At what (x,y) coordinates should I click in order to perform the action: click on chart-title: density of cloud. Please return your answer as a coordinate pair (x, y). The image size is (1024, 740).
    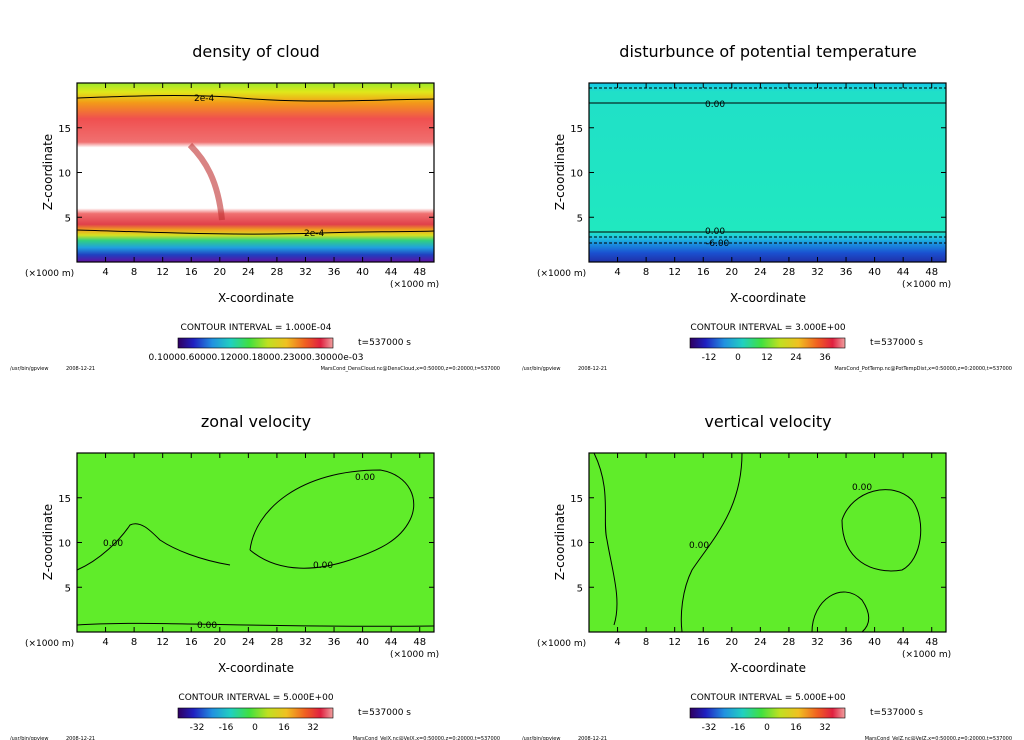
    Looking at the image, I should click on (256, 51).